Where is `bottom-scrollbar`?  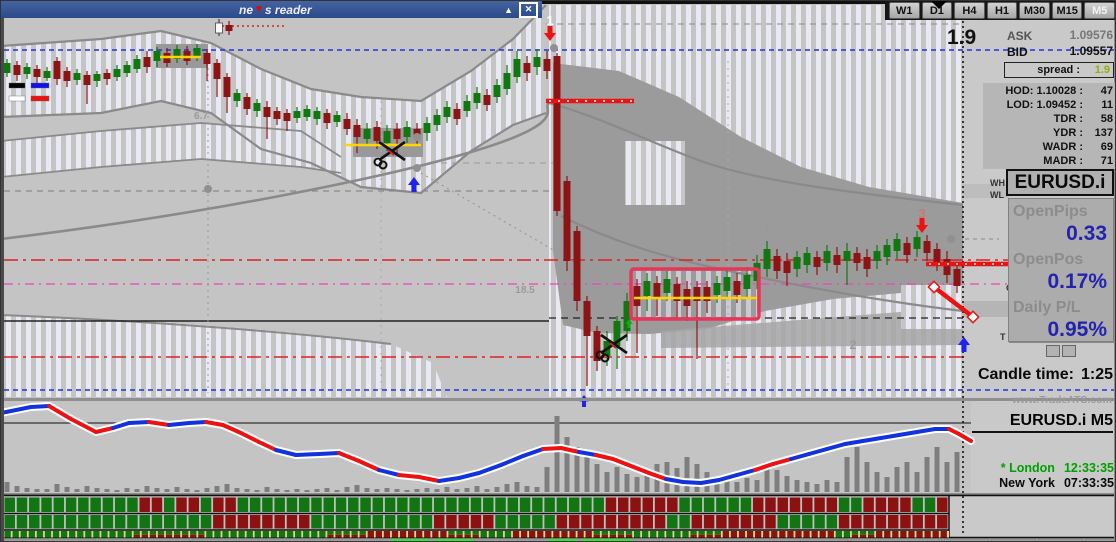
bottom-scrollbar is located at coordinates (559, 539).